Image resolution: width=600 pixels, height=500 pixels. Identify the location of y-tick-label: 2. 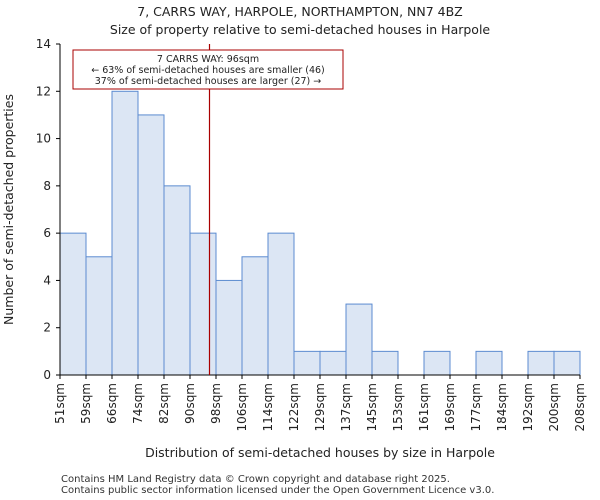
(47, 328).